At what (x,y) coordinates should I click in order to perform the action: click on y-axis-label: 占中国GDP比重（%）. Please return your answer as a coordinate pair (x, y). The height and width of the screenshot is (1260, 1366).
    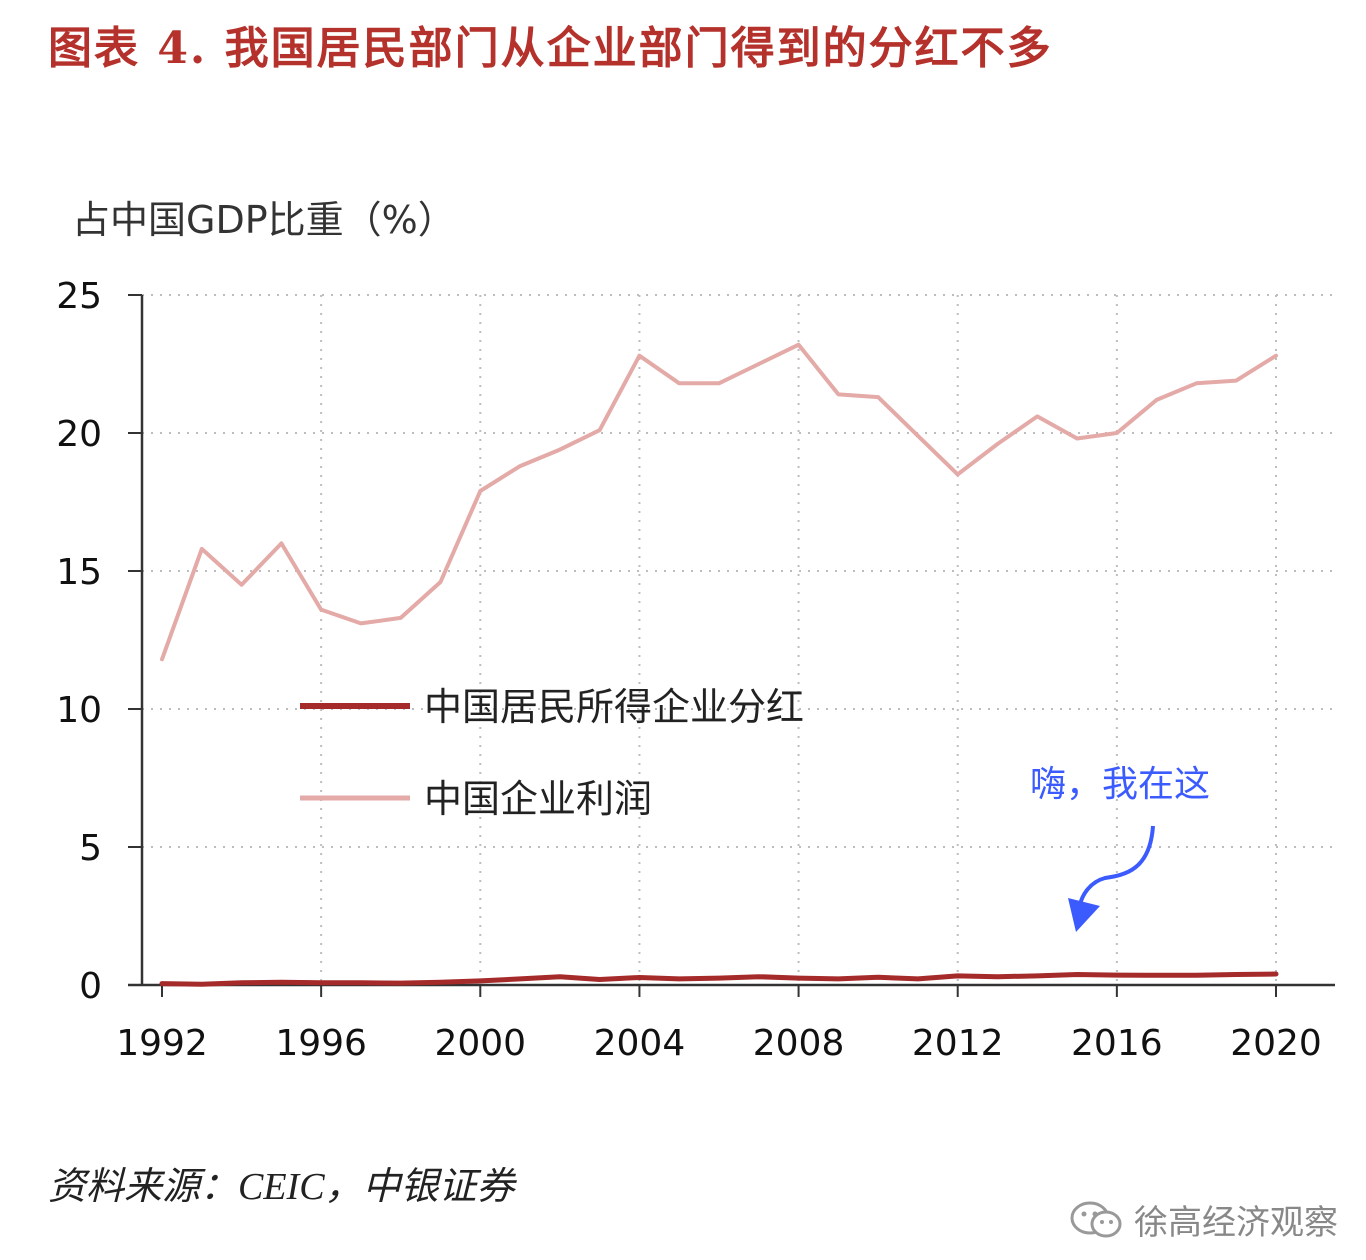
    Looking at the image, I should click on (264, 220).